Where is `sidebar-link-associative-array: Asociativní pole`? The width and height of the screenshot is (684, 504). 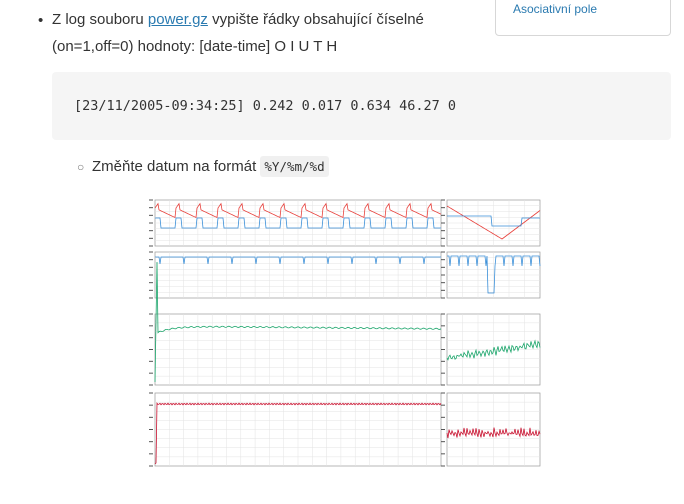
sidebar-link-associative-array: Asociativní pole is located at coordinates (555, 9).